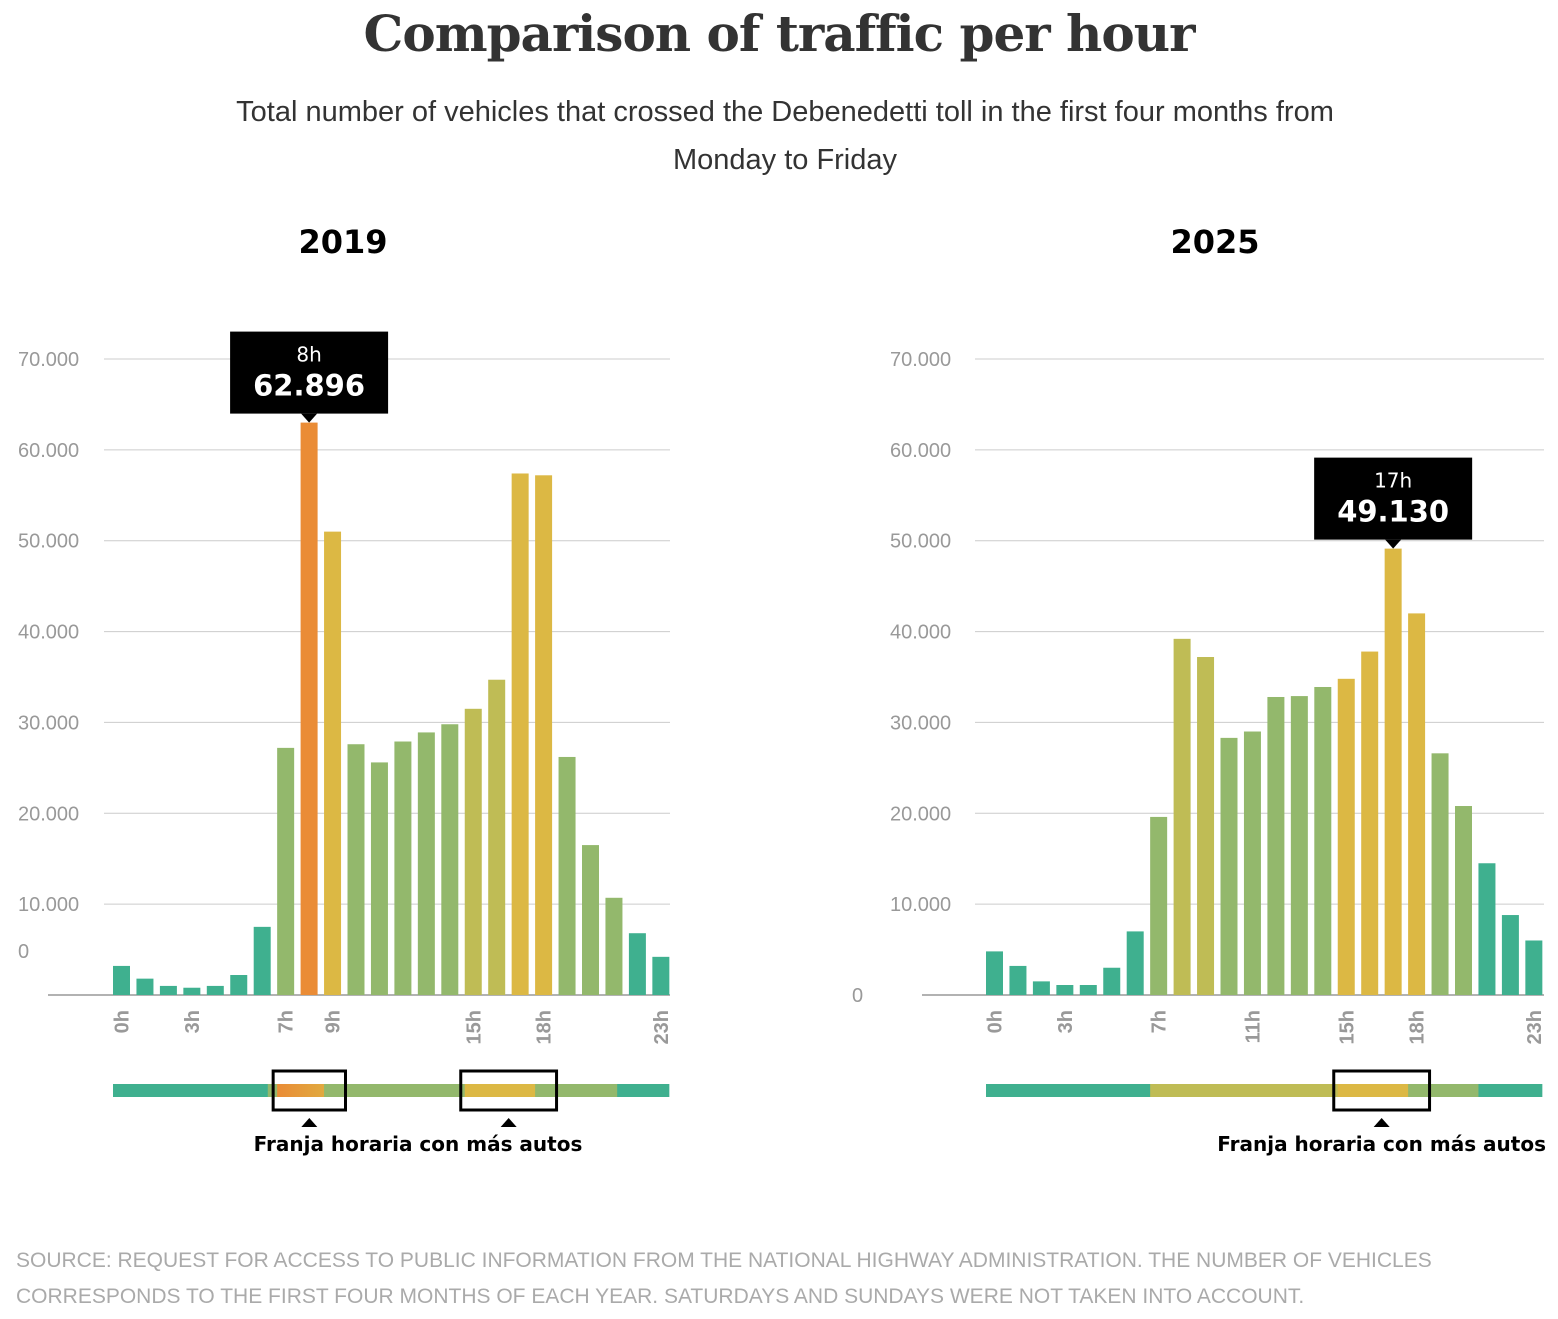 The height and width of the screenshot is (1319, 1558). What do you see at coordinates (857, 996) in the screenshot?
I see `y-zero-label: 0` at bounding box center [857, 996].